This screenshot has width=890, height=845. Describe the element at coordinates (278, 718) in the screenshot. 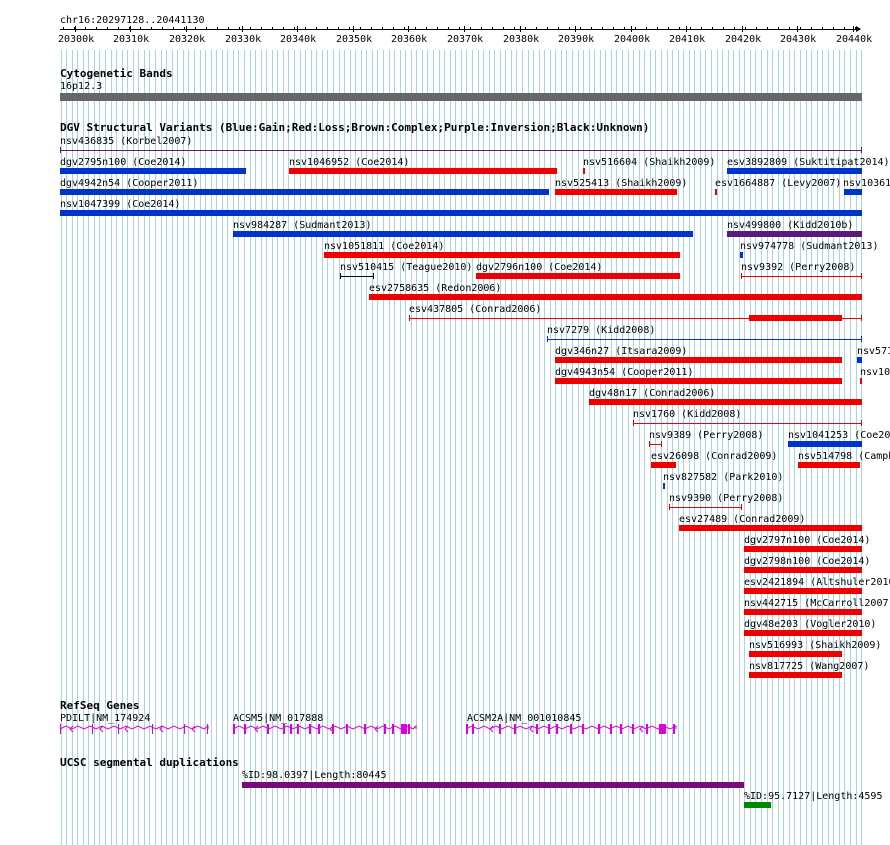

I see `gene-label-acsm5: ACSM5|NM_017888` at that location.